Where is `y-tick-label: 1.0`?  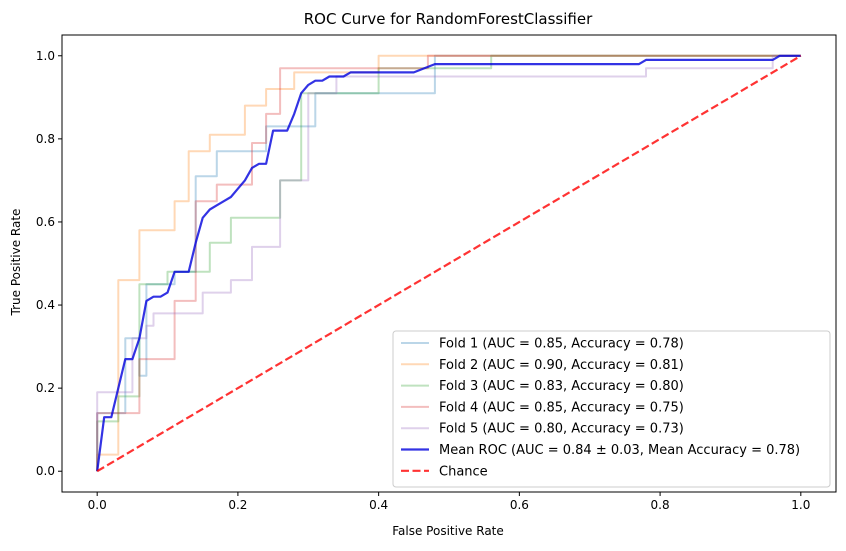 y-tick-label: 1.0 is located at coordinates (45, 56).